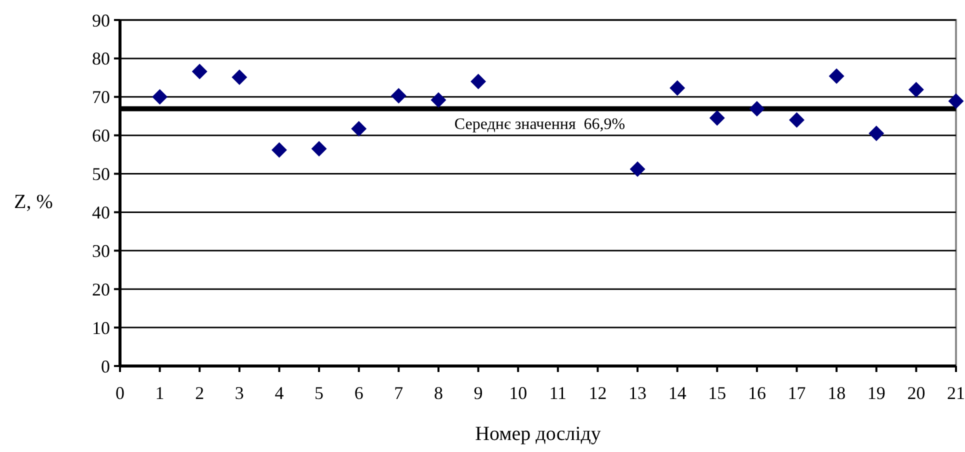 This screenshot has height=452, width=965. What do you see at coordinates (637, 393) in the screenshot?
I see `x-tick-label: 13` at bounding box center [637, 393].